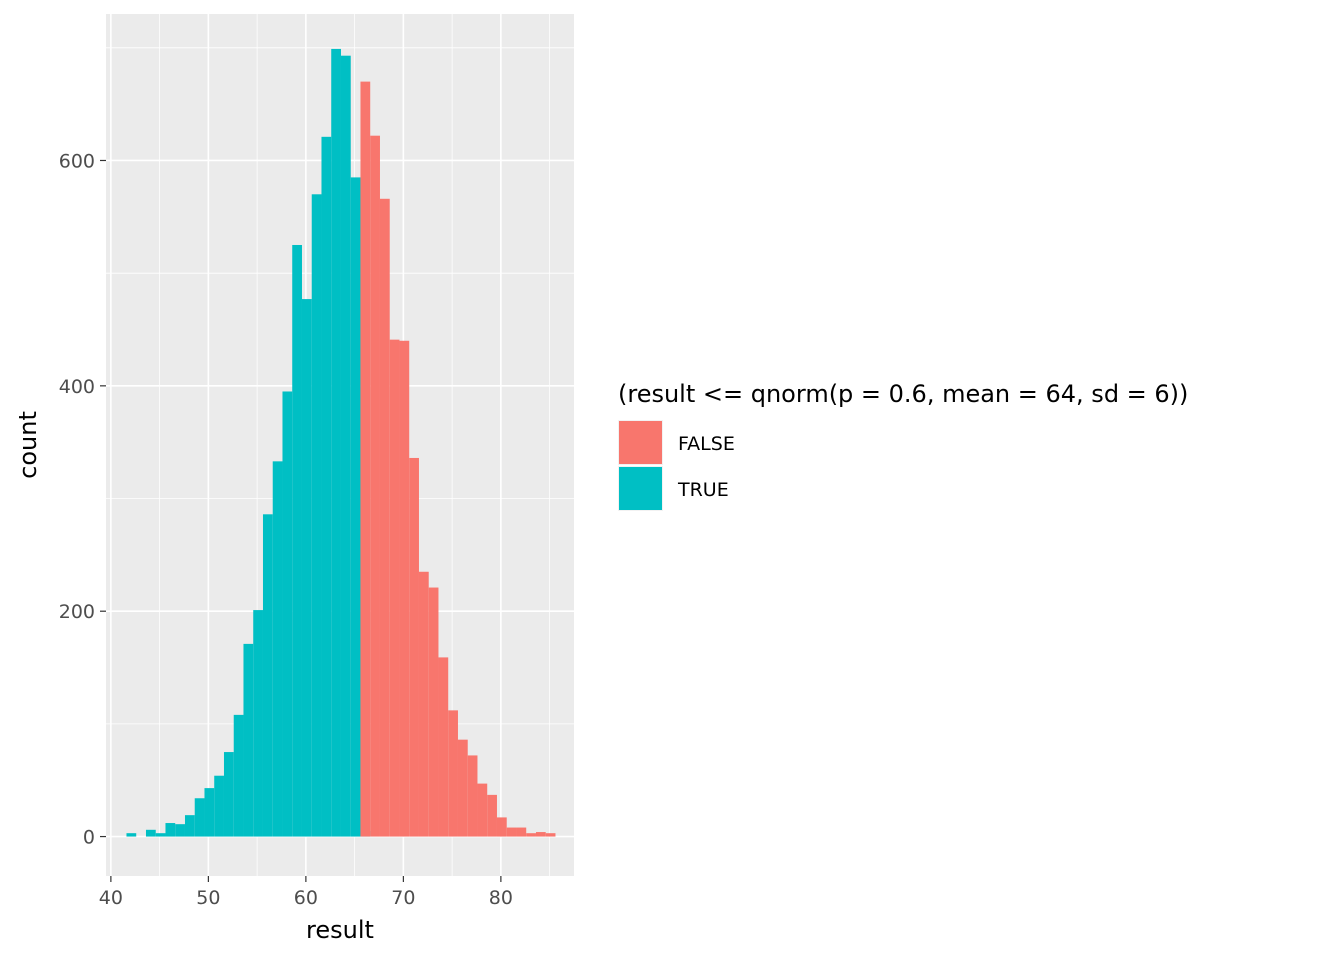 The width and height of the screenshot is (1344, 960). What do you see at coordinates (77, 161) in the screenshot?
I see `y-tick-label: 600` at bounding box center [77, 161].